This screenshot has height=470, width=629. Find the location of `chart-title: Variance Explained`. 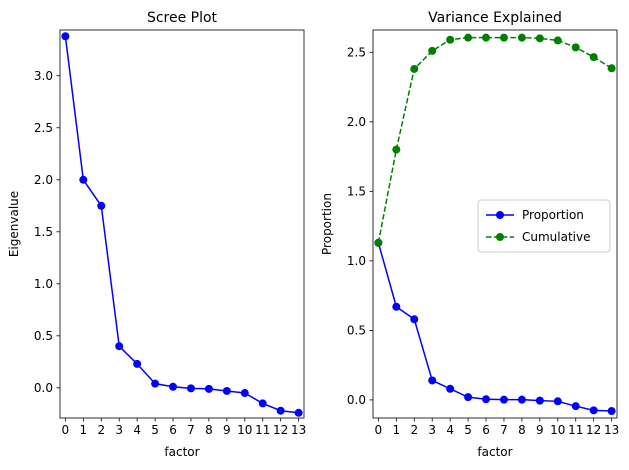

chart-title: Variance Explained is located at coordinates (495, 18).